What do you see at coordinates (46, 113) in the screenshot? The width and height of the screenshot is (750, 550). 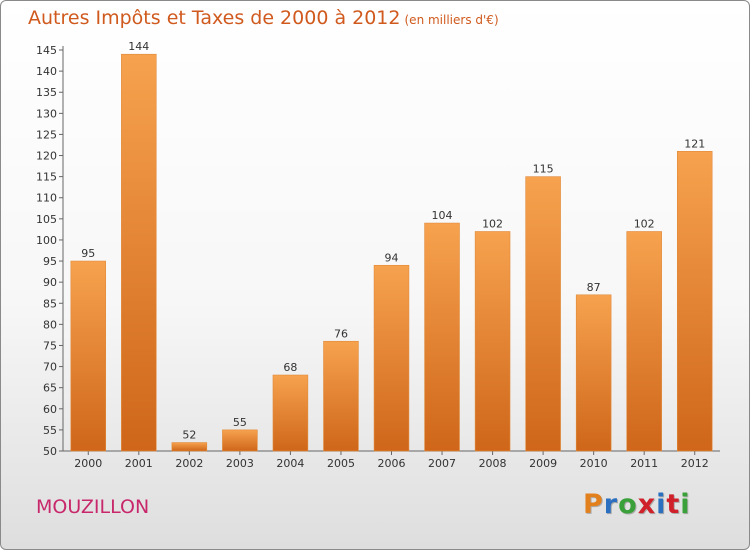 I see `y-tick-label: 130` at bounding box center [46, 113].